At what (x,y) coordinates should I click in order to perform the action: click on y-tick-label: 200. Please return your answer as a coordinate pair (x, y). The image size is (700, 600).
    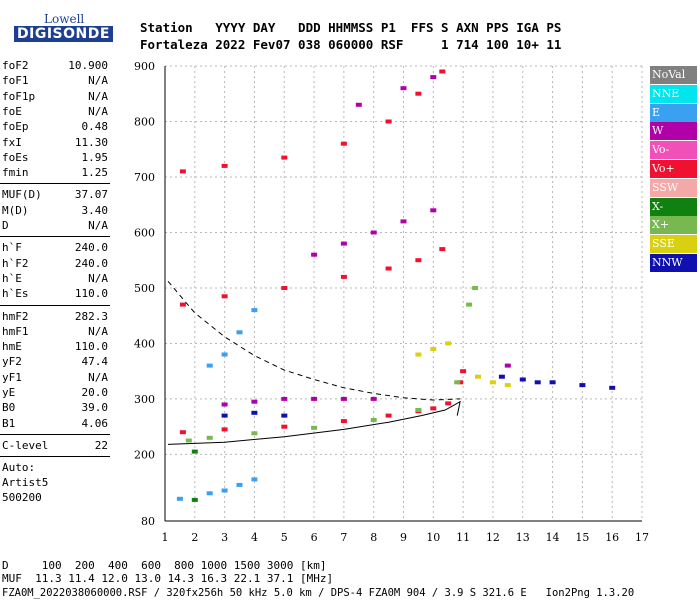
    Looking at the image, I should click on (144, 454).